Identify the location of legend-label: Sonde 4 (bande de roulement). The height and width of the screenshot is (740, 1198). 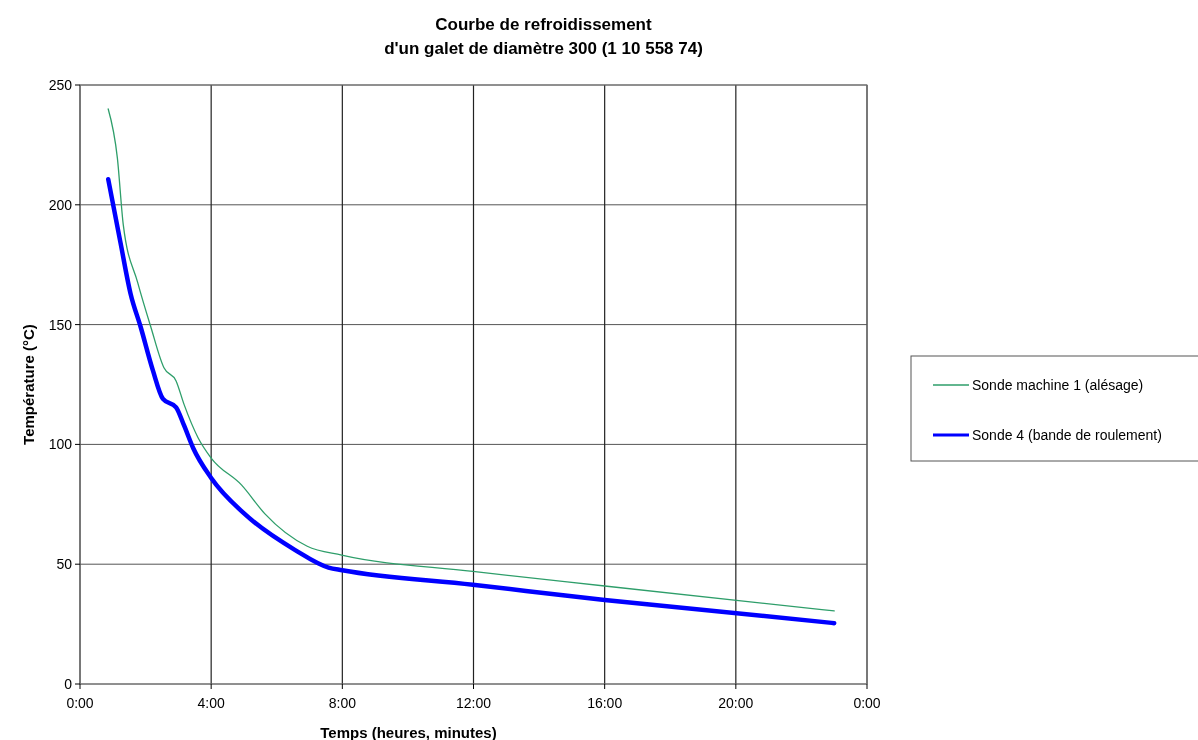
(1067, 435).